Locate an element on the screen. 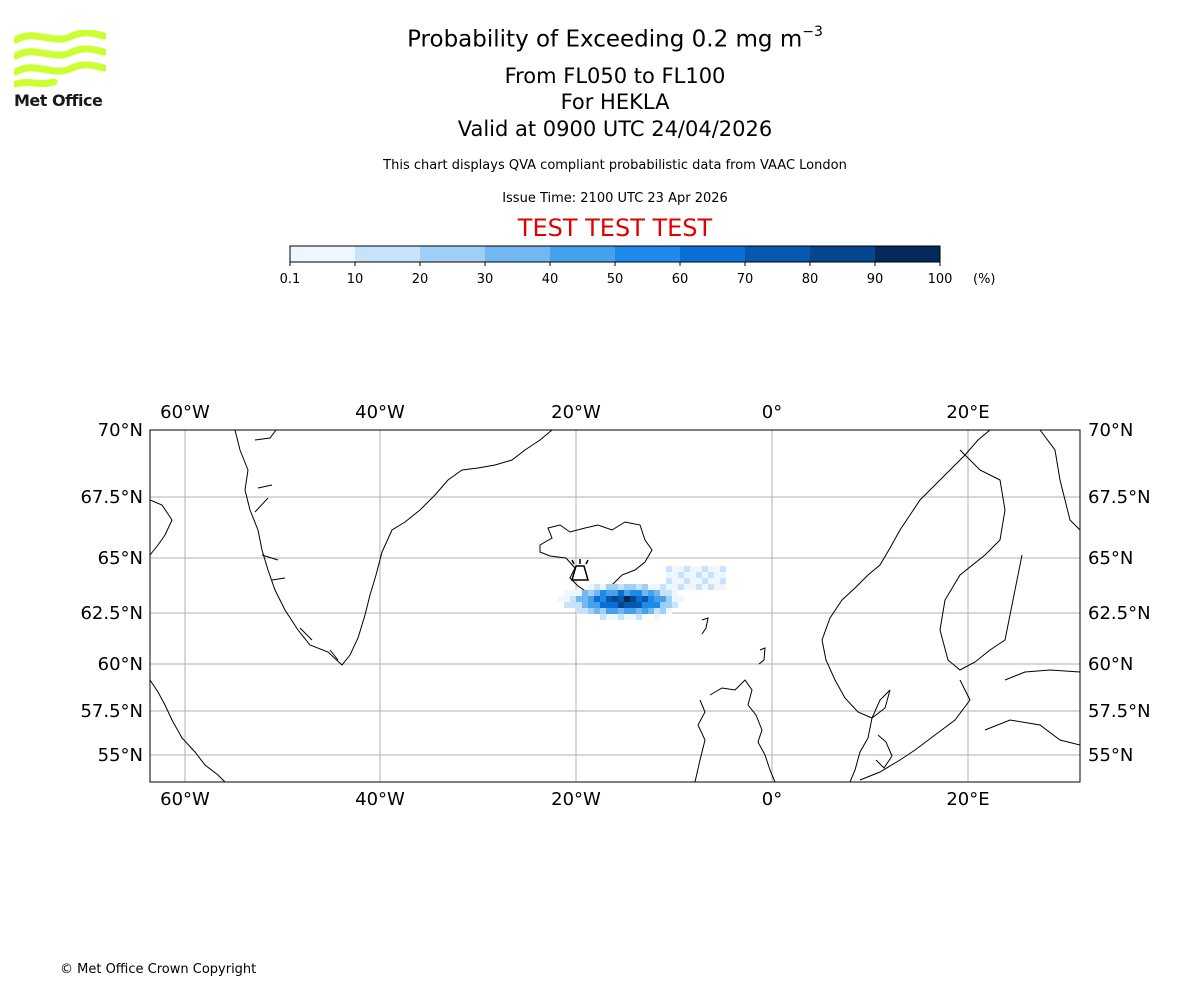  title-exponent: −3 is located at coordinates (812, 32).